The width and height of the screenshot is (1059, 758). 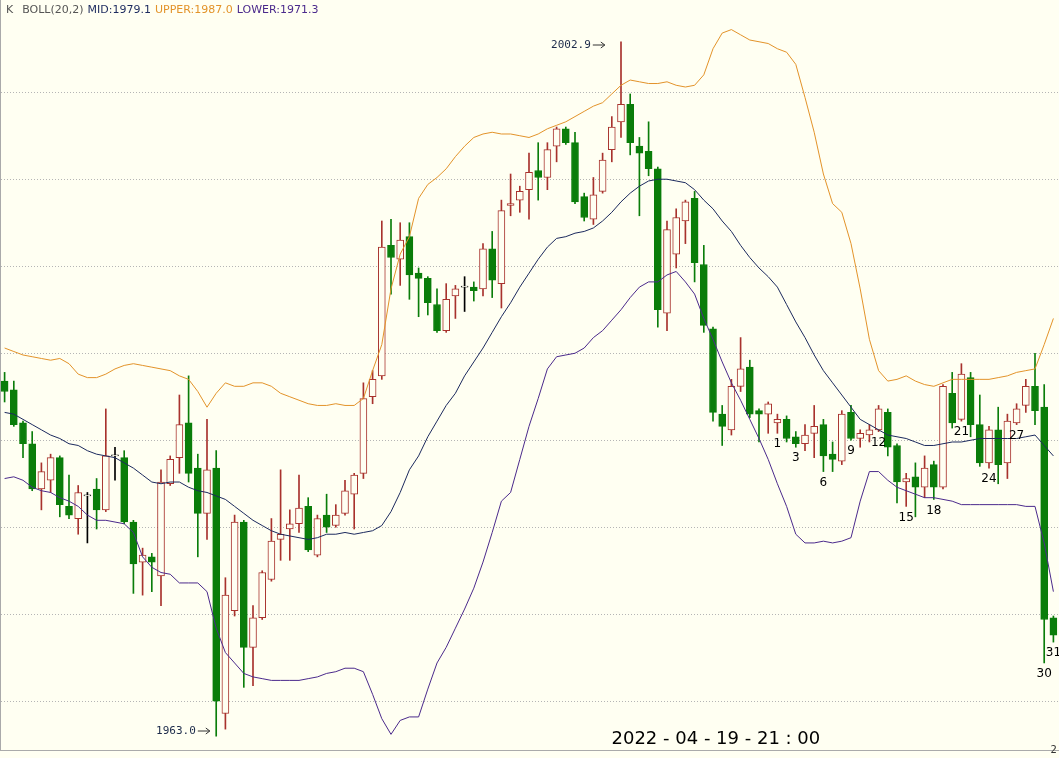 What do you see at coordinates (961, 431) in the screenshot?
I see `text: 21` at bounding box center [961, 431].